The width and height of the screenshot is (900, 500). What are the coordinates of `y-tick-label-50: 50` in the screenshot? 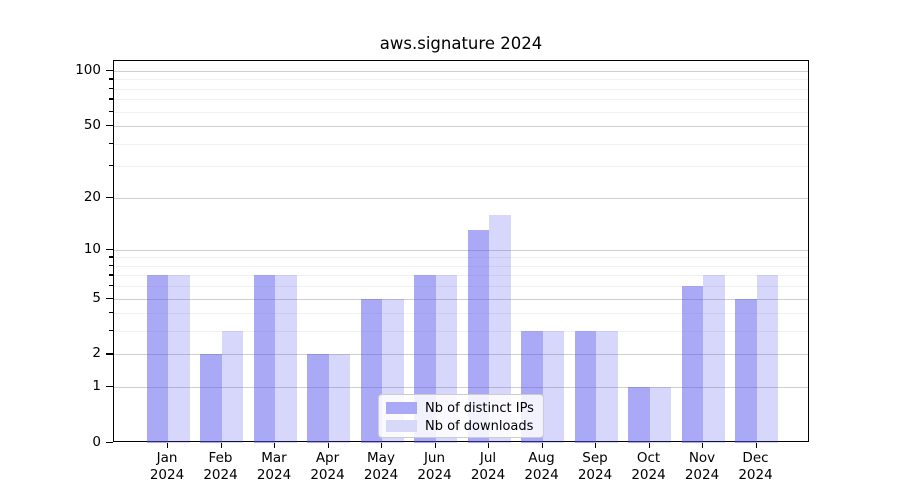 It's located at (92, 125).